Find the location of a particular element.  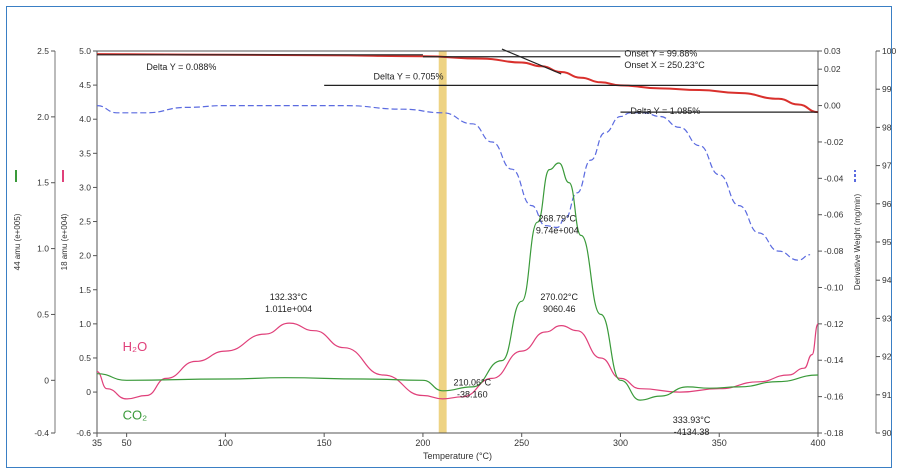

h2o_axis-label: 18 amu (e+004) is located at coordinates (64, 241).